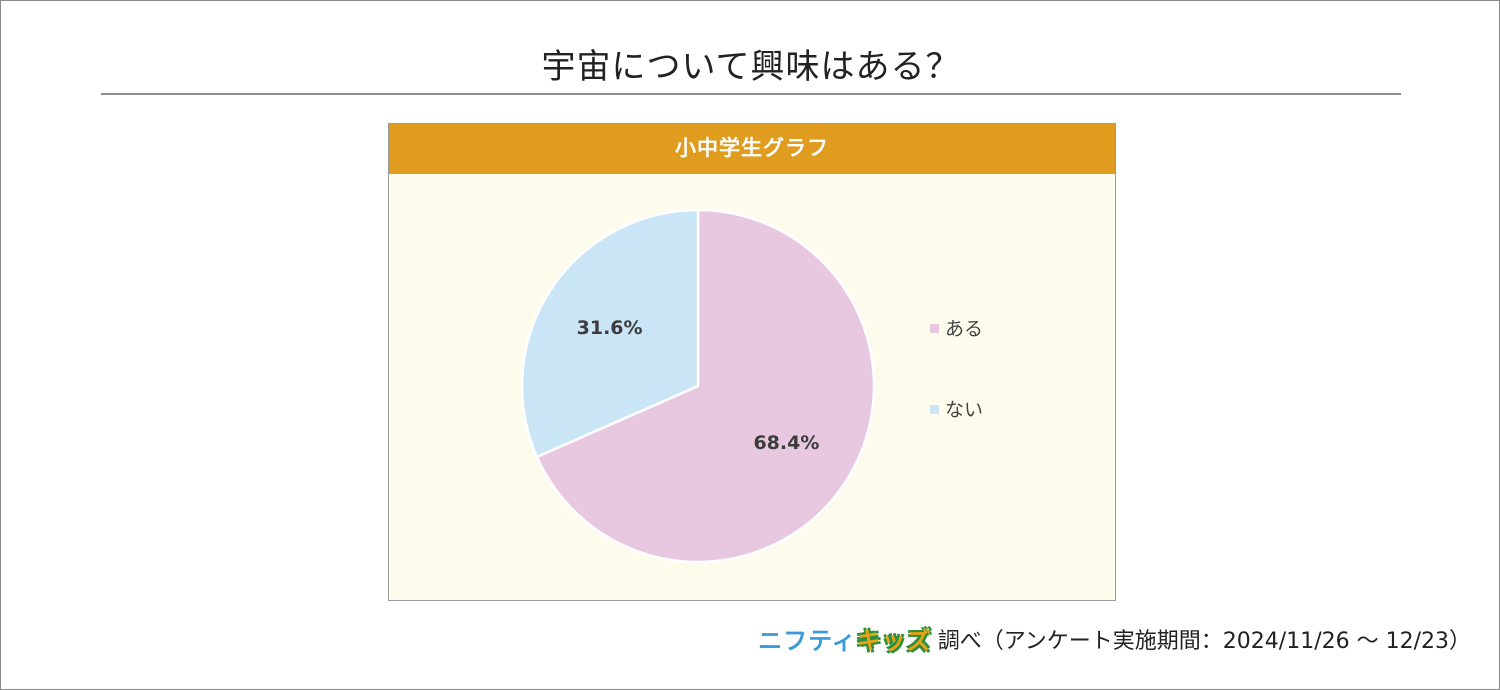 This screenshot has width=1500, height=690. What do you see at coordinates (1204, 641) in the screenshot?
I see `source-text: 調べ（アンケート実施期間：2024/11/26 ～ 12/23）` at bounding box center [1204, 641].